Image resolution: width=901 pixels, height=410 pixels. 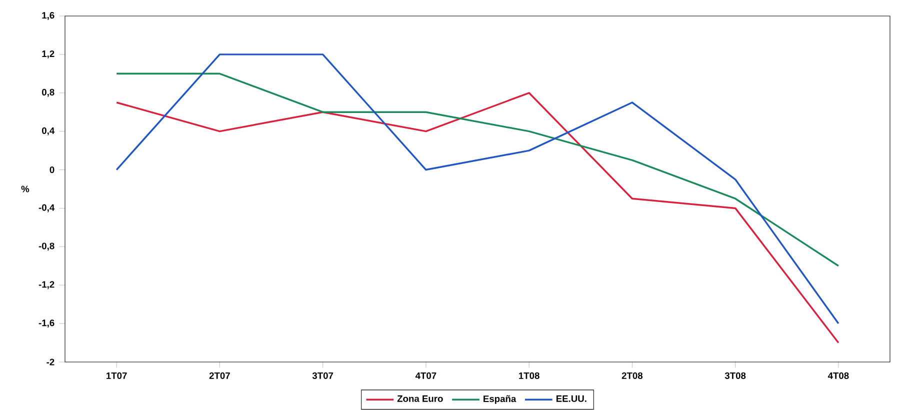 What do you see at coordinates (48, 92) in the screenshot?
I see `y-tick-label: 0,8` at bounding box center [48, 92].